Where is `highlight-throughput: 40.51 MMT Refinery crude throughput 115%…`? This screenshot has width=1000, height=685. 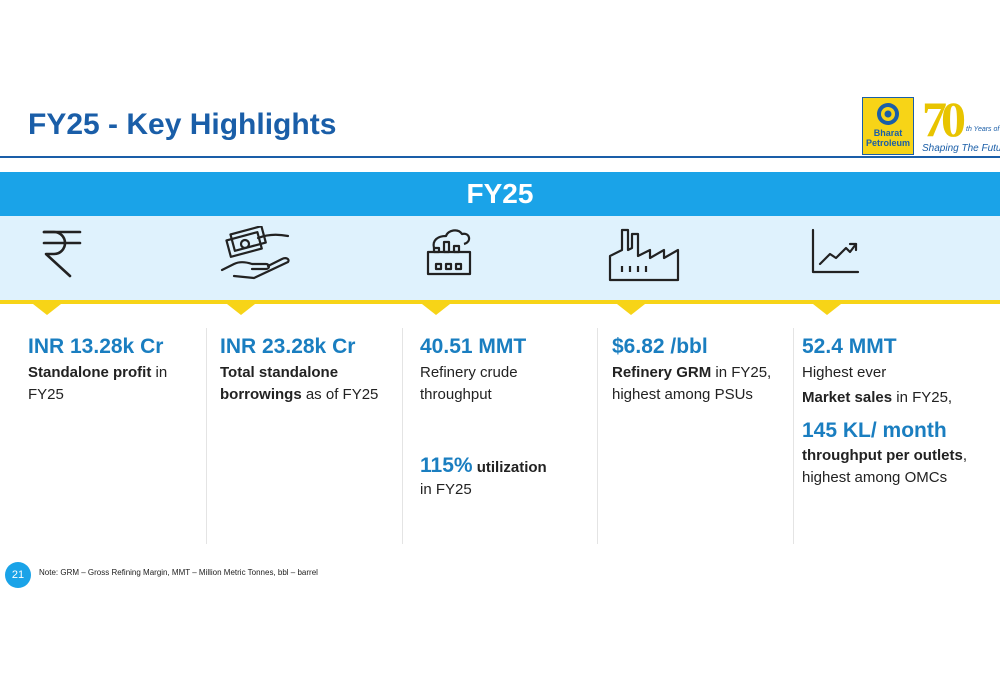
highlight-throughput: 40.51 MMT Refinery crude throughput 115%… is located at coordinates (504, 417).